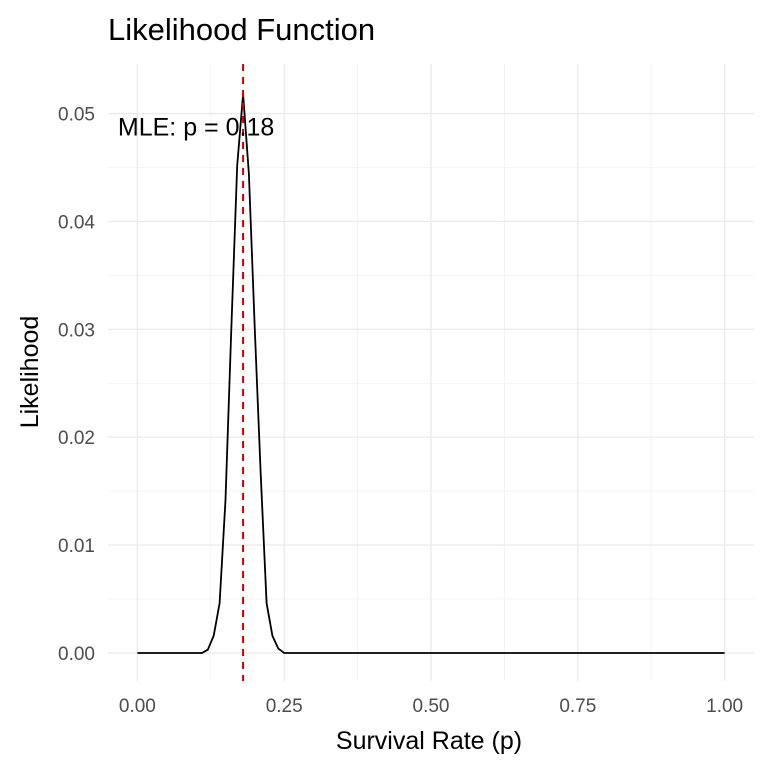 The image size is (768, 768). What do you see at coordinates (76, 330) in the screenshot?
I see `y-tick-label: 0.03` at bounding box center [76, 330].